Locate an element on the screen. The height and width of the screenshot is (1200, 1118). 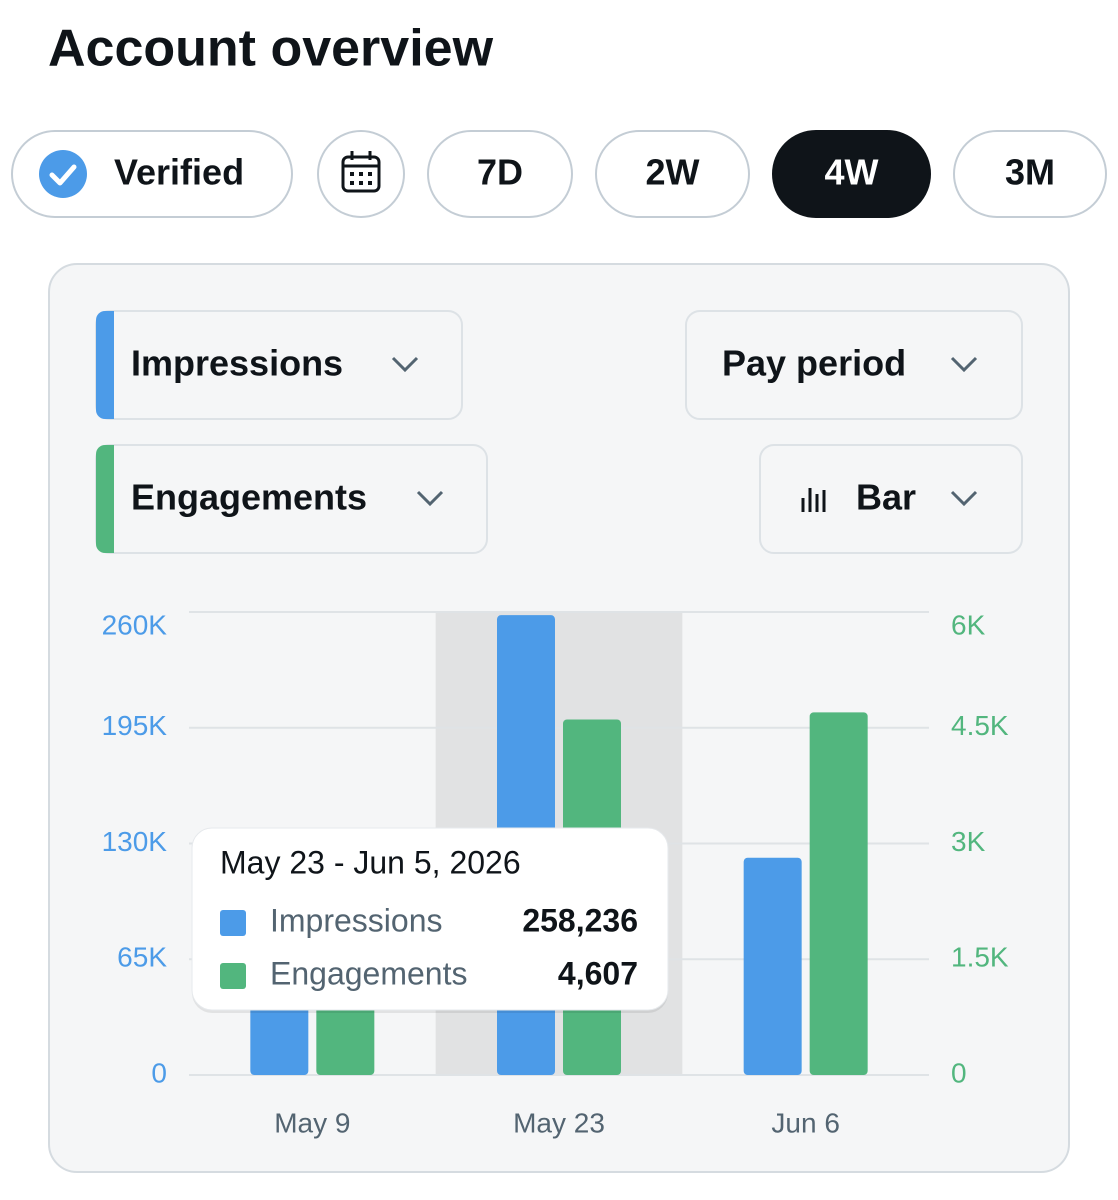
filter-bar: Verified 7D 2W 4W 3M is located at coordinates (559, 174).